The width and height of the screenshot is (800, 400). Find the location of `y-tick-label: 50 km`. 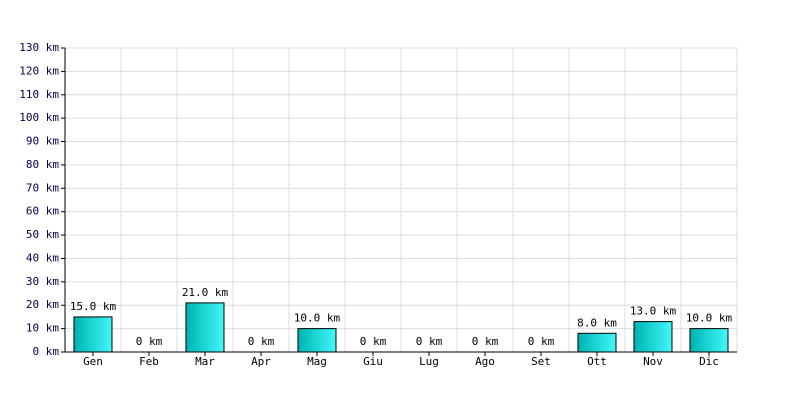

y-tick-label: 50 km is located at coordinates (42, 234).